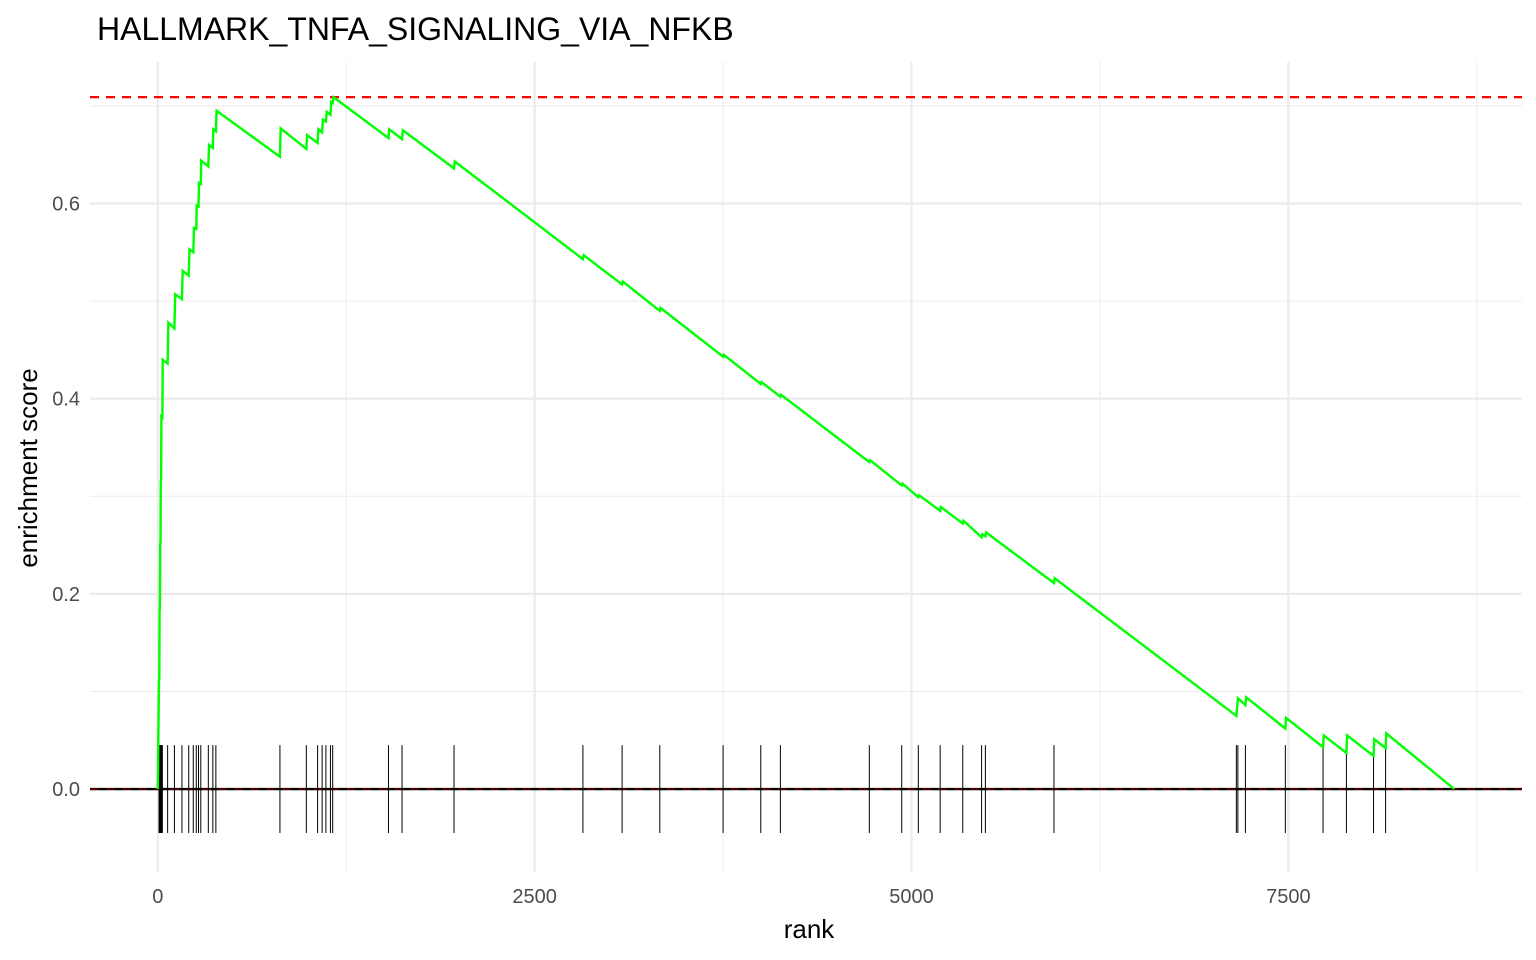 The width and height of the screenshot is (1536, 960). Describe the element at coordinates (66, 790) in the screenshot. I see `y-tick-label: 0.0` at that location.